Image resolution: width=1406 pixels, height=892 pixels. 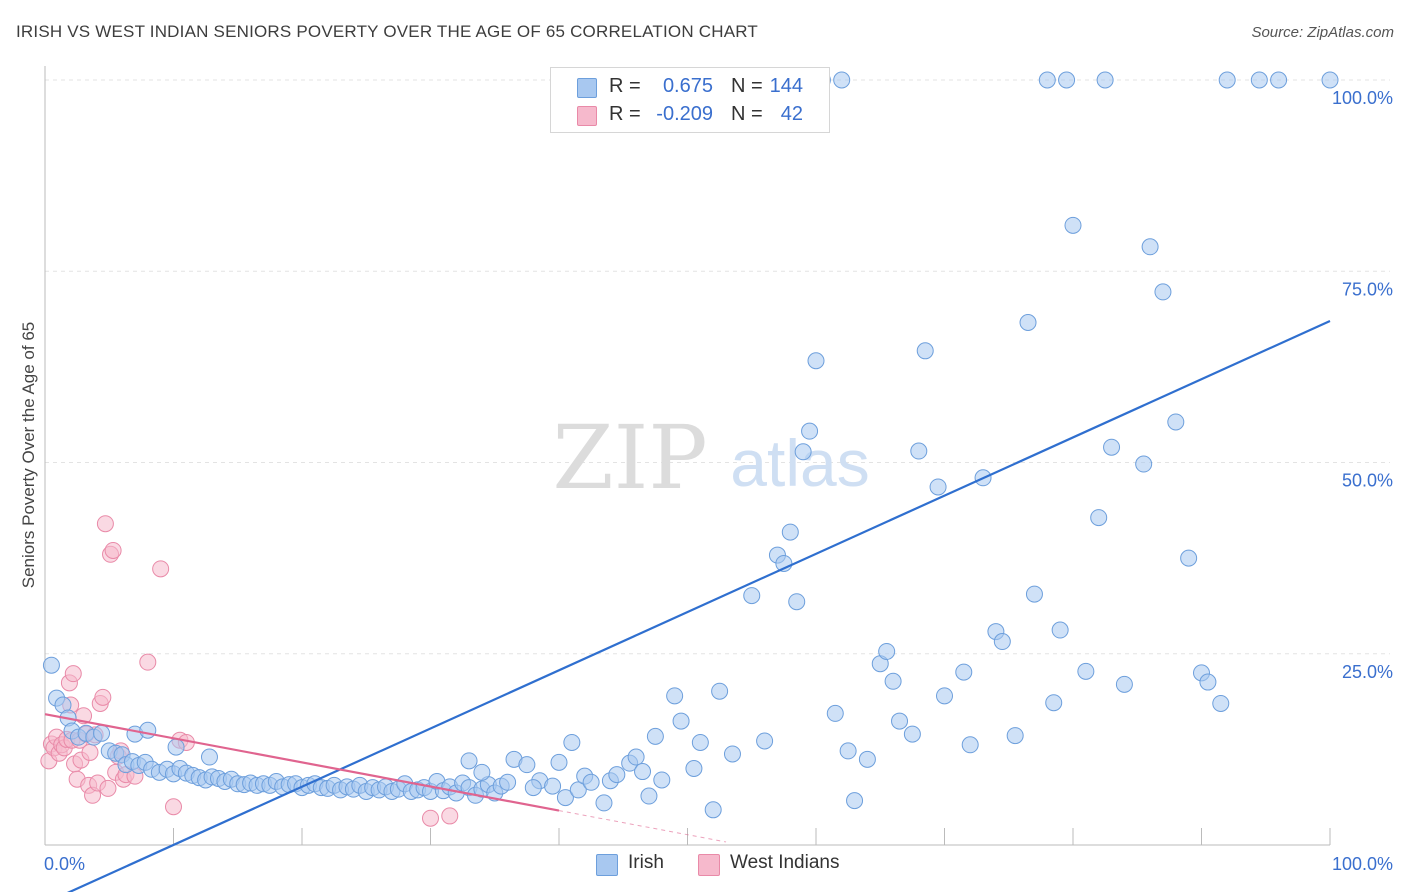 I want to click on r-value: -0.209, so click(x=684, y=114).